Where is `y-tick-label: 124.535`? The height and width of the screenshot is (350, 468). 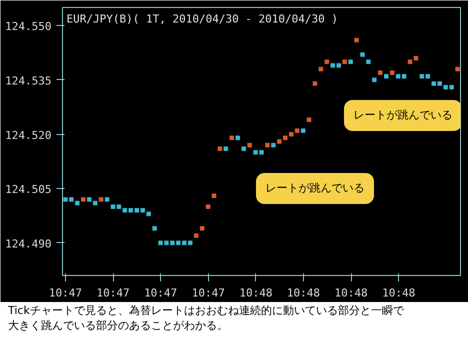
y-tick-label: 124.535 is located at coordinates (28, 81).